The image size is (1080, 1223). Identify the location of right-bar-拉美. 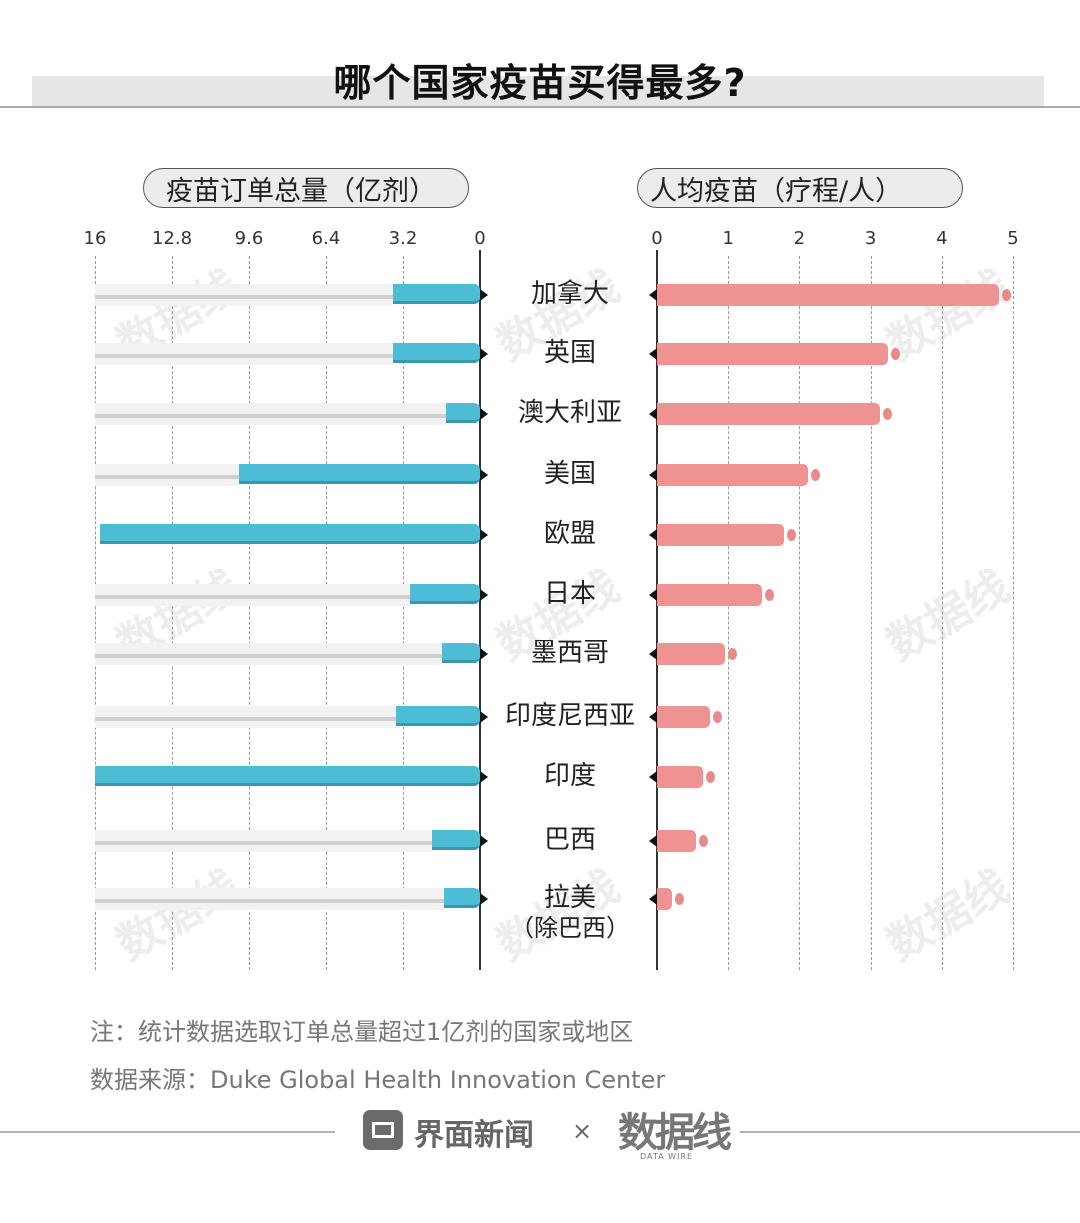
(664, 899).